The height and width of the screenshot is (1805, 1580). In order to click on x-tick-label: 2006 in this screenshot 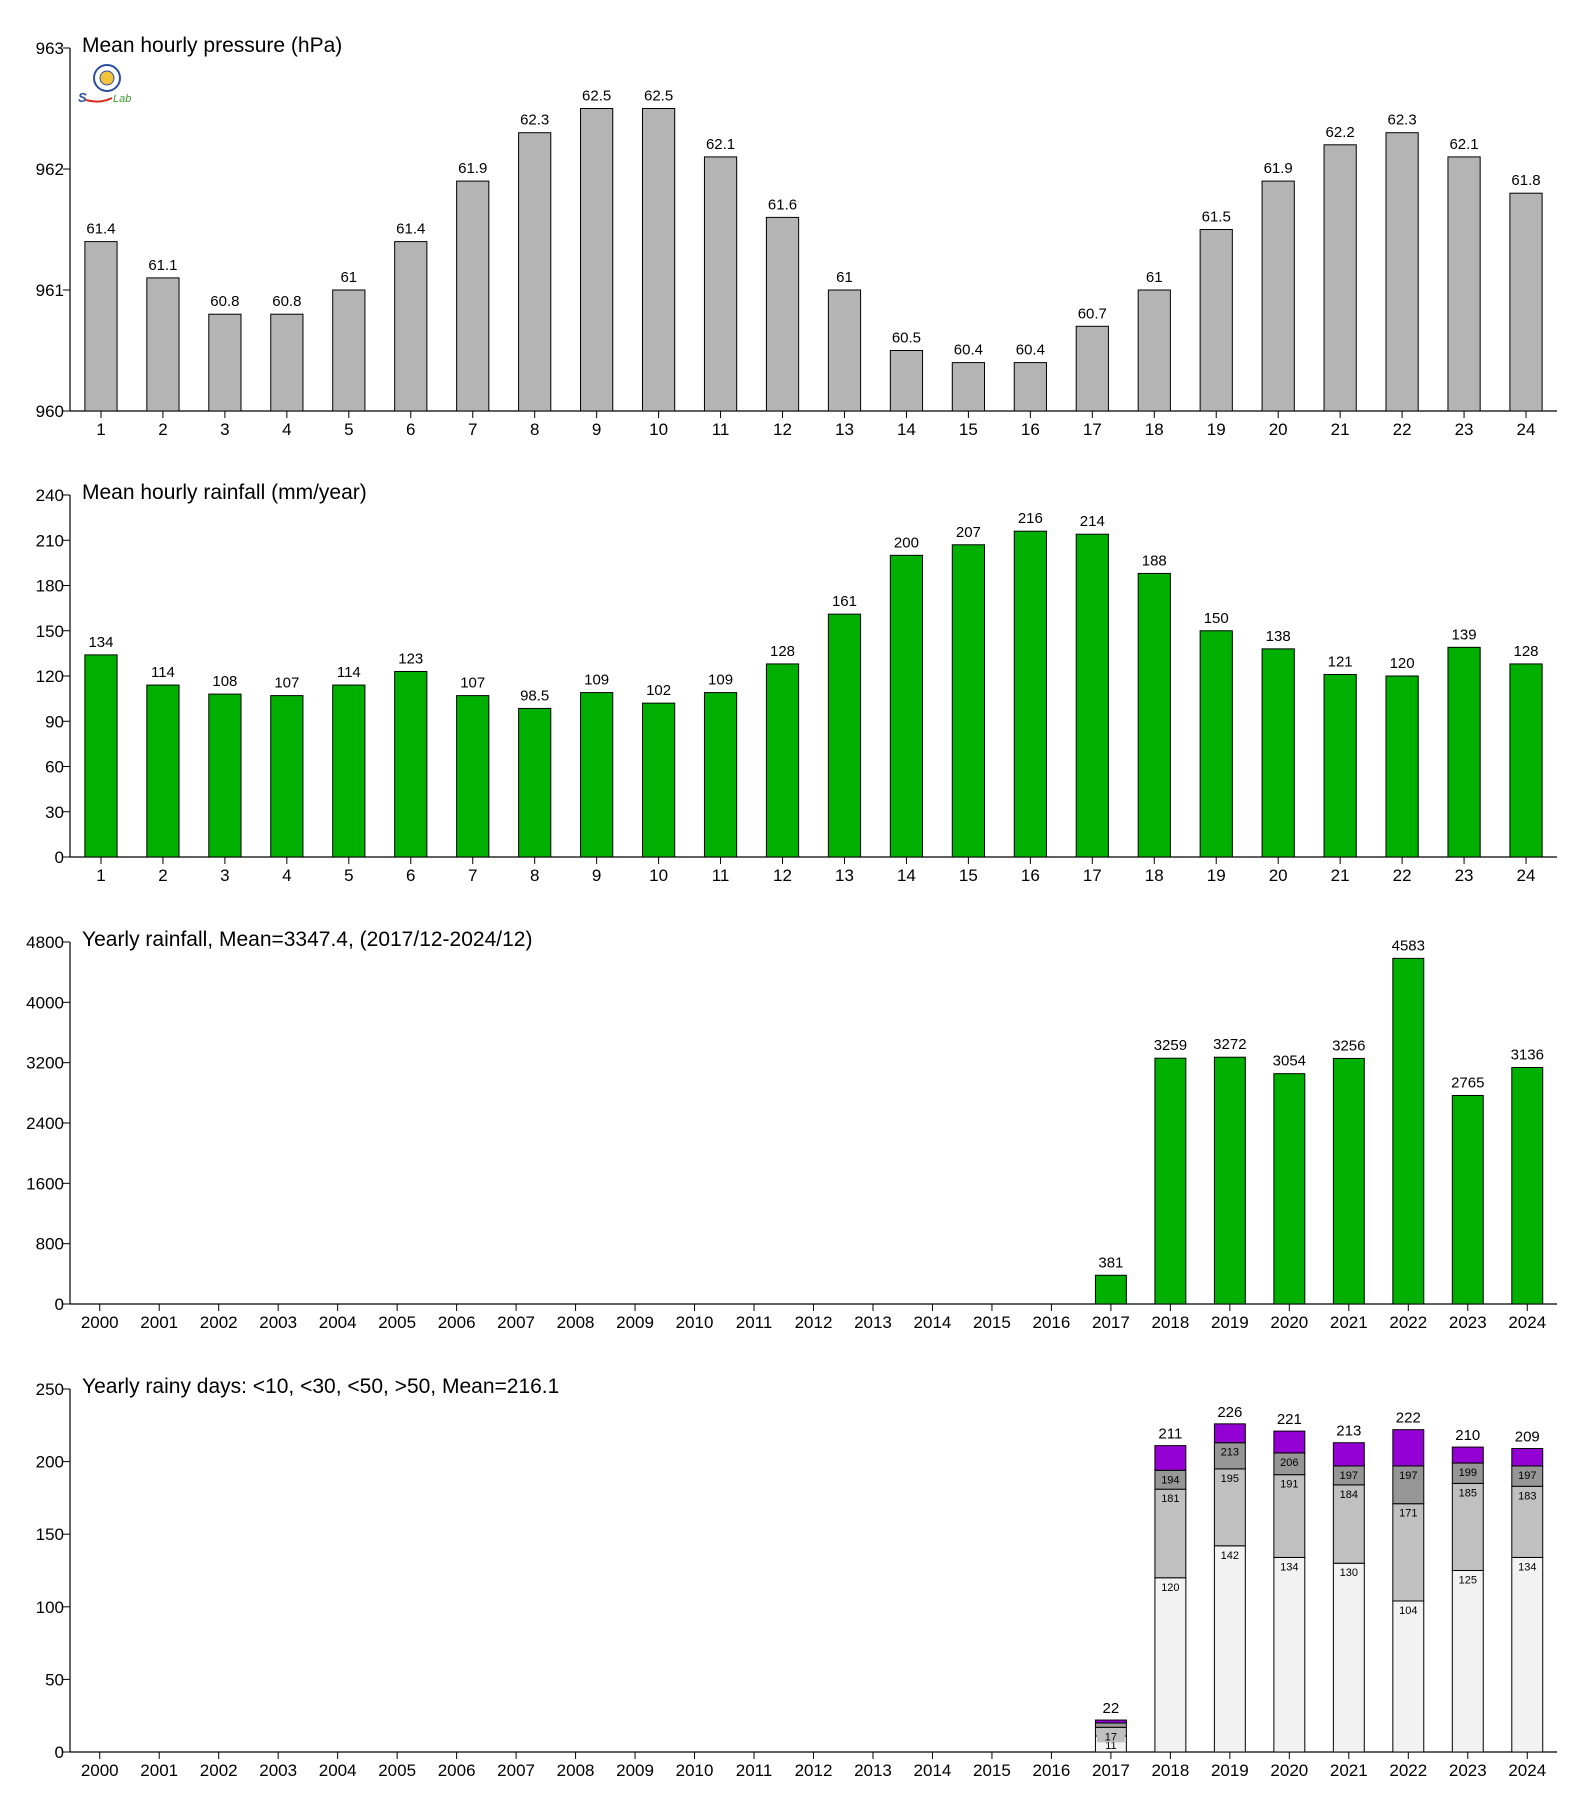, I will do `click(457, 1770)`.